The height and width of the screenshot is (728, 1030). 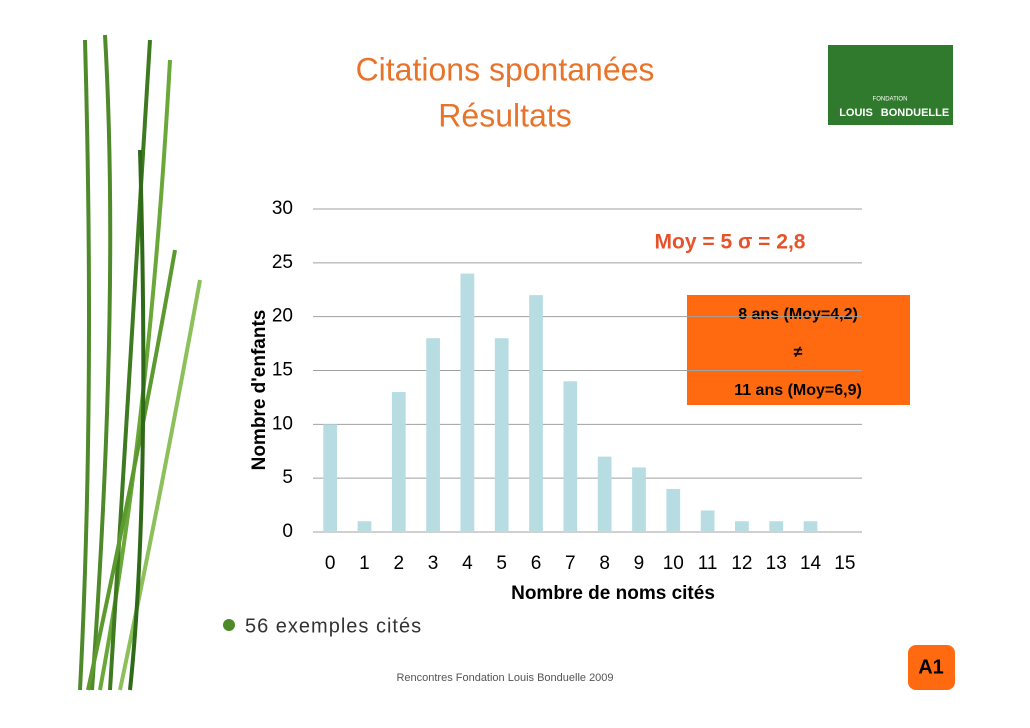 I want to click on y-tick-label: 25, so click(x=282, y=262).